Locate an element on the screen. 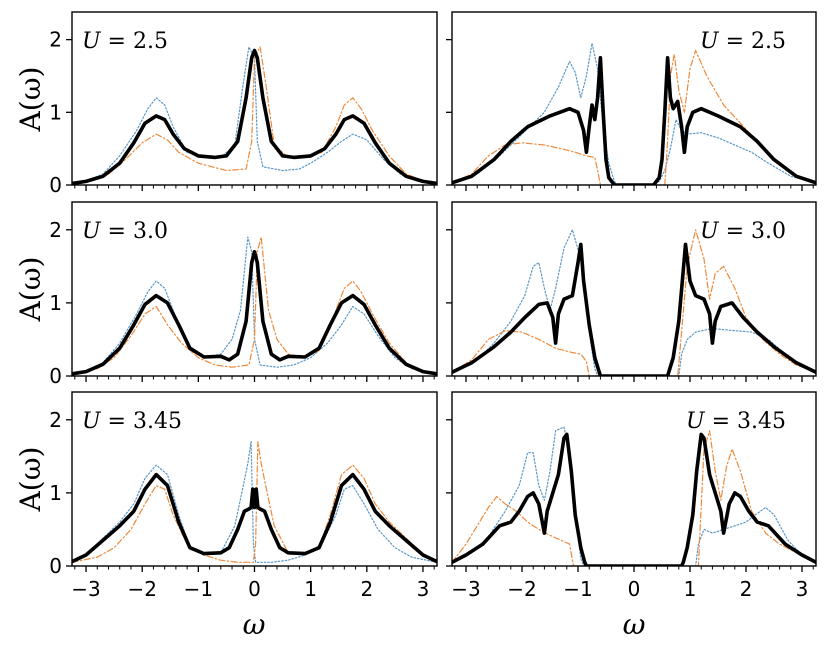  series-group-r1c2 is located at coordinates (634, 113).